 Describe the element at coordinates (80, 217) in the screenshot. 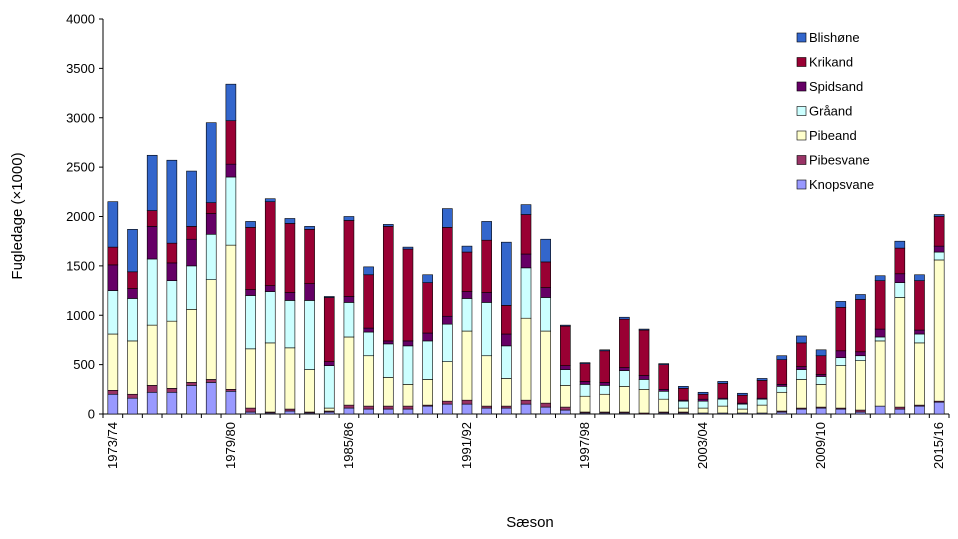

I see `y-tick-labels: 0 500 1000 1500 2000 2500 3000 3500 4000` at that location.